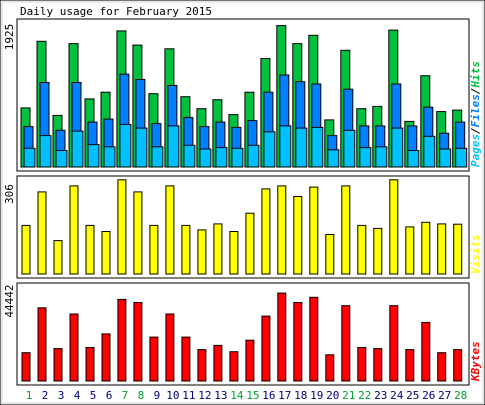 The image size is (485, 405). What do you see at coordinates (141, 395) in the screenshot?
I see `day-label: 8` at bounding box center [141, 395].